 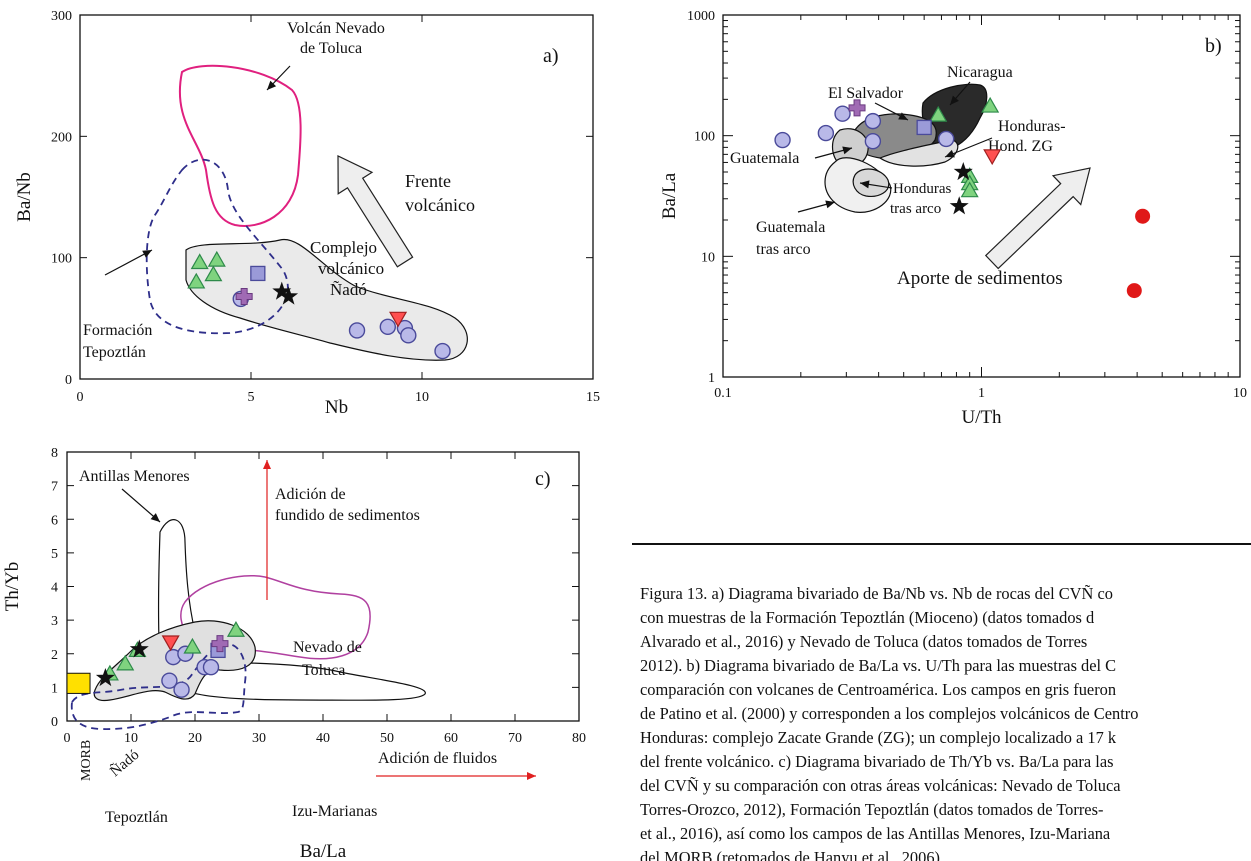 I want to click on annotation-adicion-sed: fundido de sedimentos, so click(x=347, y=515).